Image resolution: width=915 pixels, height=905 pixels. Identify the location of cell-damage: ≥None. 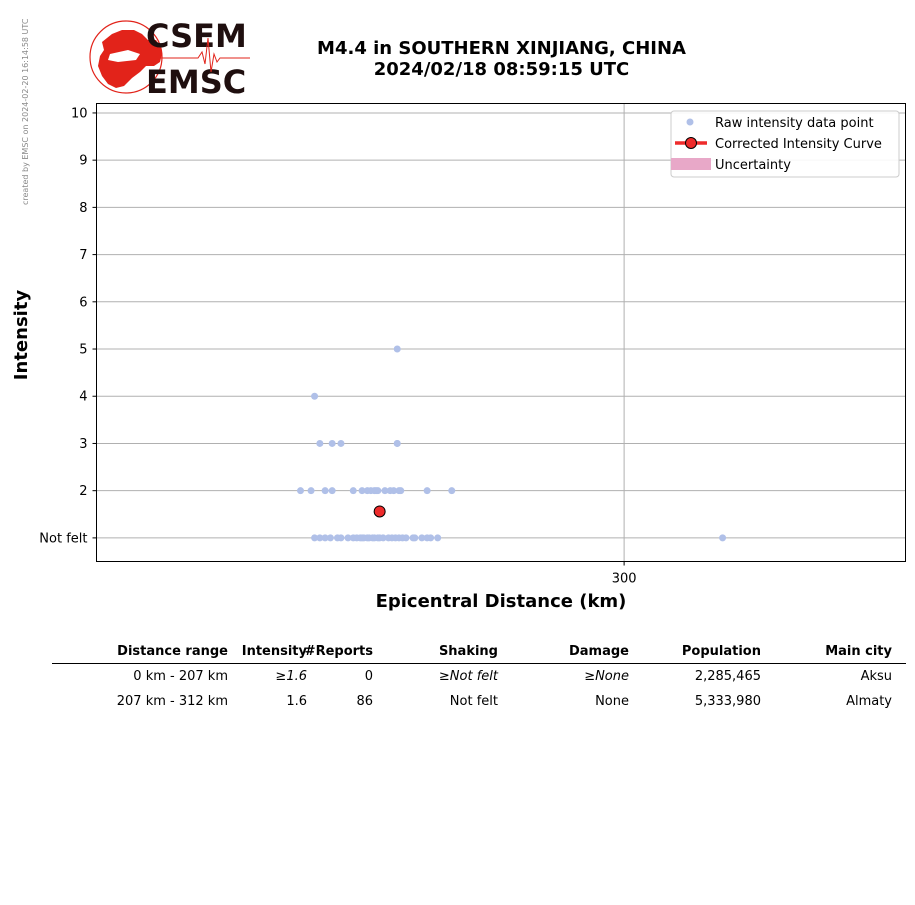
(606, 676).